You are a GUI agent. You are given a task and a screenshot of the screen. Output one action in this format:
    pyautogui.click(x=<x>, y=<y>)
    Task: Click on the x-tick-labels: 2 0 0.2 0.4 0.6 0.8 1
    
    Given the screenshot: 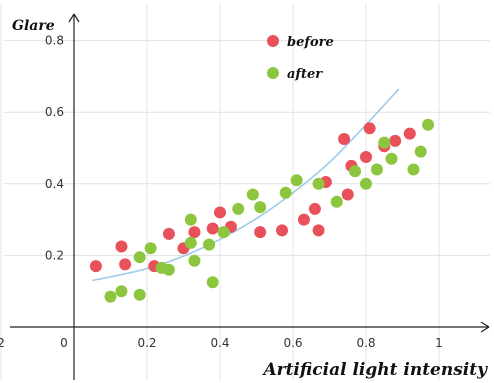 What is the action you would take?
    pyautogui.click(x=221, y=343)
    